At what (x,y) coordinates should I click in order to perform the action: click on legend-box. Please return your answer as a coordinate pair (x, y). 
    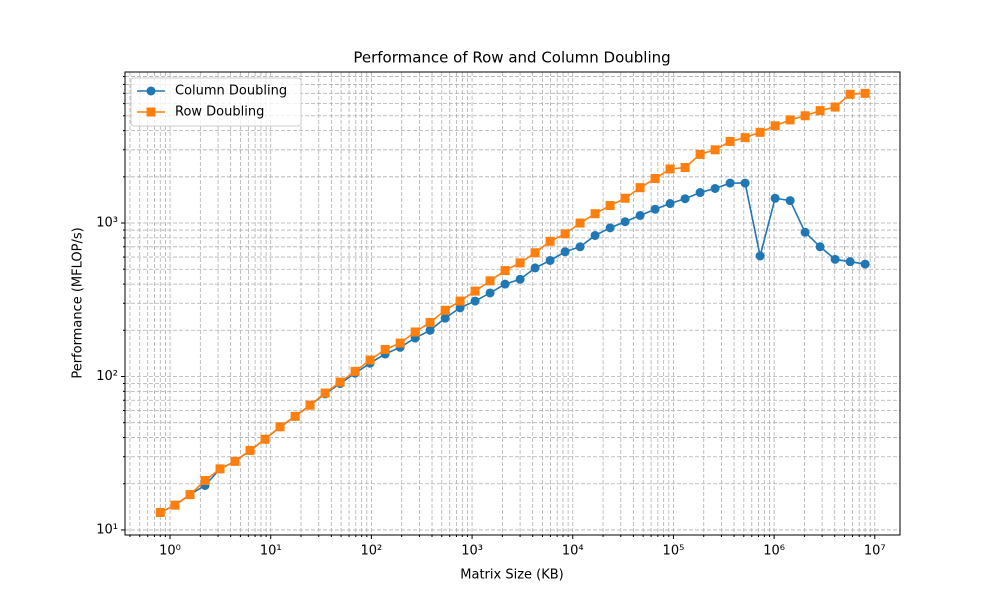
    Looking at the image, I should click on (216, 102).